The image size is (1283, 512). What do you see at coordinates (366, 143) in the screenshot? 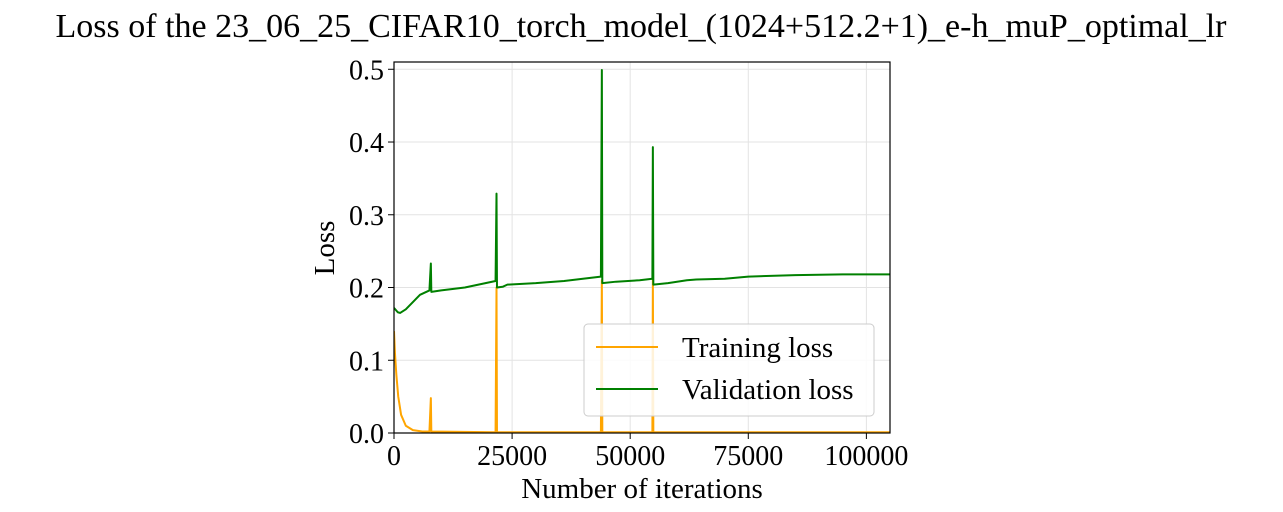
I see `y-tick-label: 0.4` at bounding box center [366, 143].